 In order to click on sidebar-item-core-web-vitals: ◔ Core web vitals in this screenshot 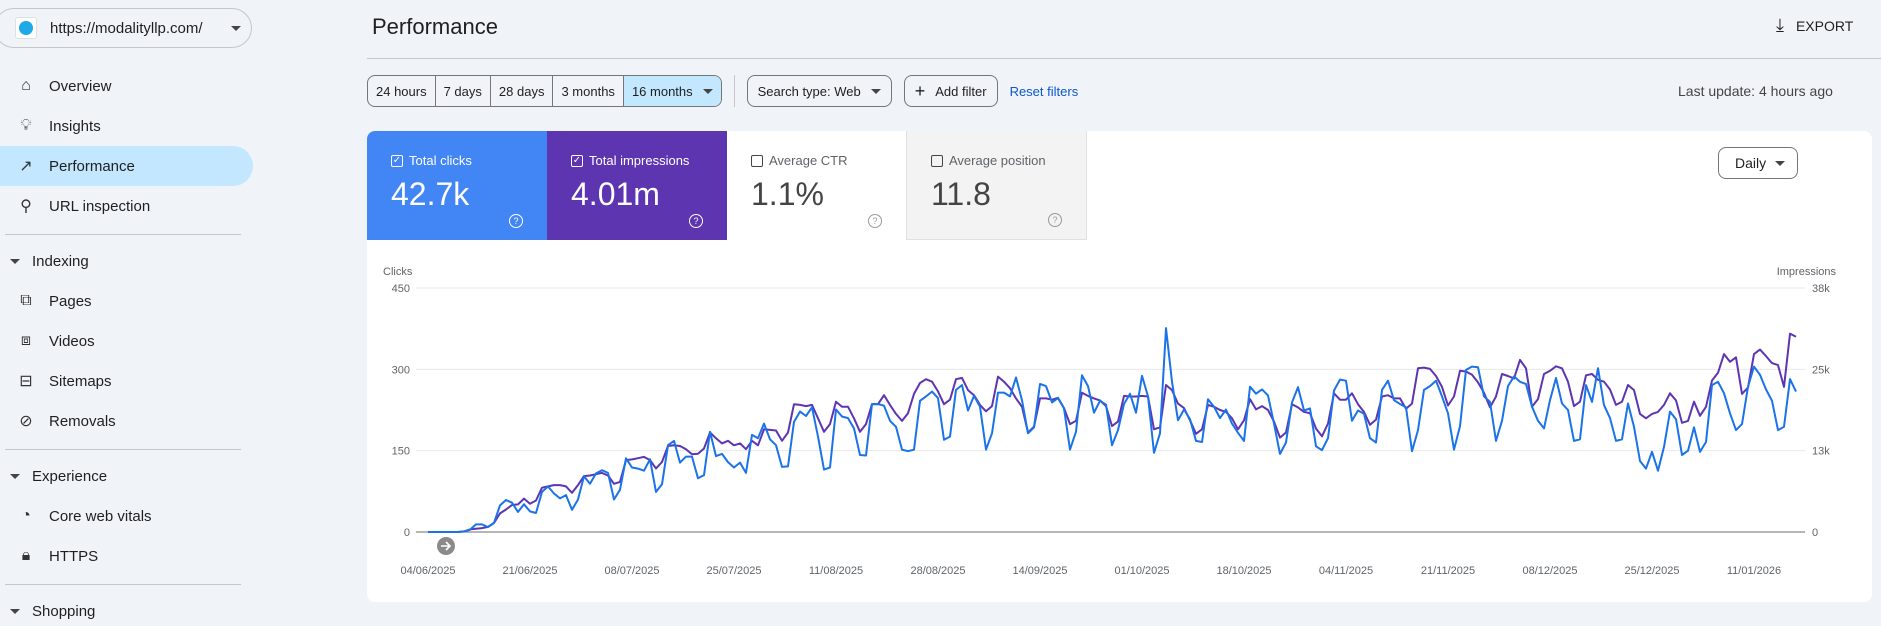, I will do `click(126, 516)`.